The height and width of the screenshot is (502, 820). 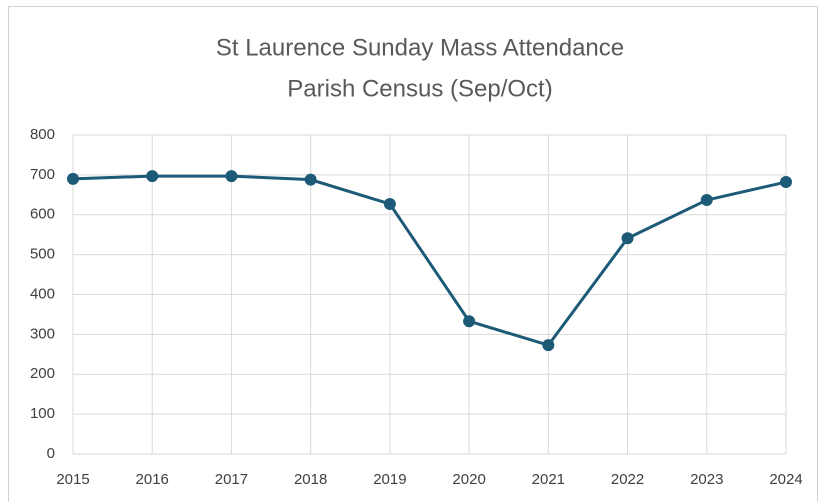 I want to click on y-tick-label: 200, so click(x=42, y=373).